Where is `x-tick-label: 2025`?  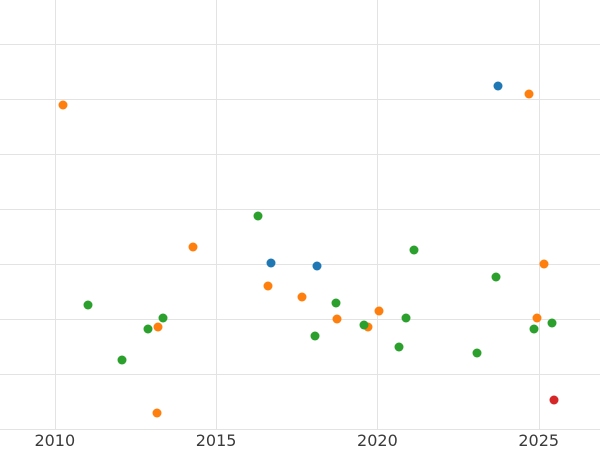
x-tick-label: 2025 is located at coordinates (539, 440).